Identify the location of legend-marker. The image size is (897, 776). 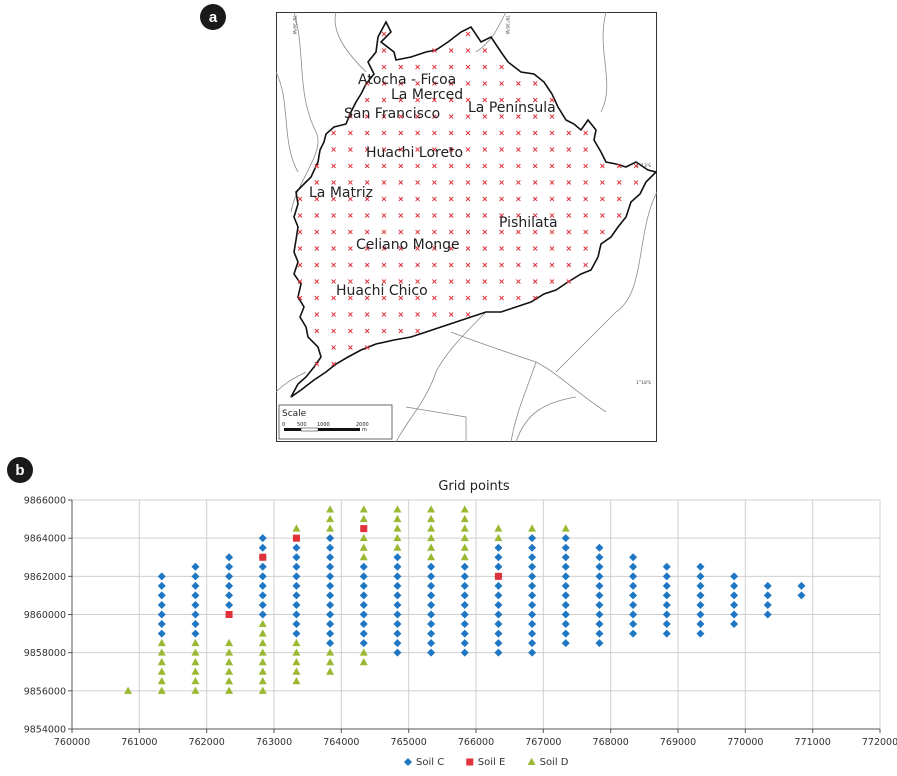
(408, 762).